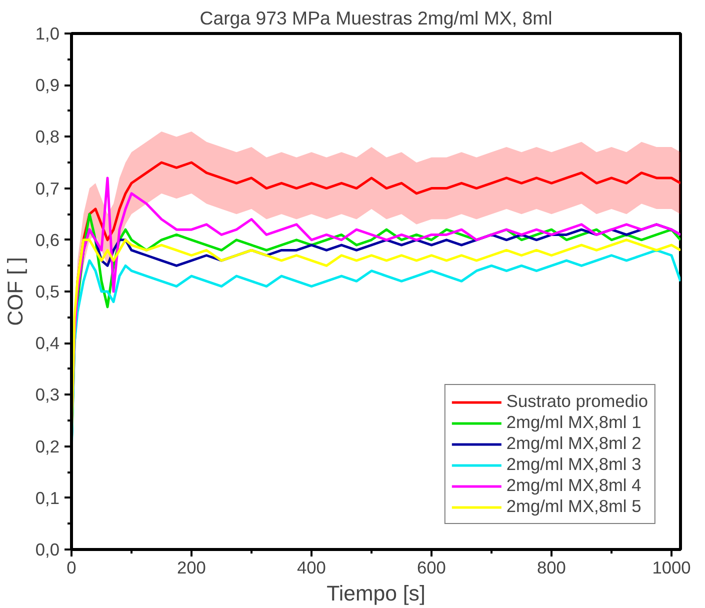  What do you see at coordinates (191, 568) in the screenshot?
I see `x-tick-label: 200` at bounding box center [191, 568].